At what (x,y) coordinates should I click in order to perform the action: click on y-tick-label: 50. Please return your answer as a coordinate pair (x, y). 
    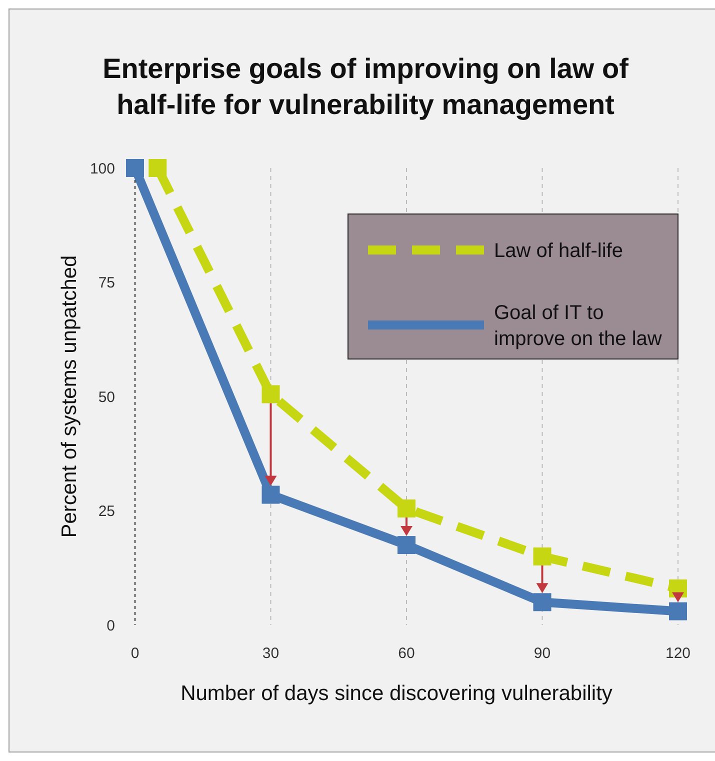
    Looking at the image, I should click on (106, 397).